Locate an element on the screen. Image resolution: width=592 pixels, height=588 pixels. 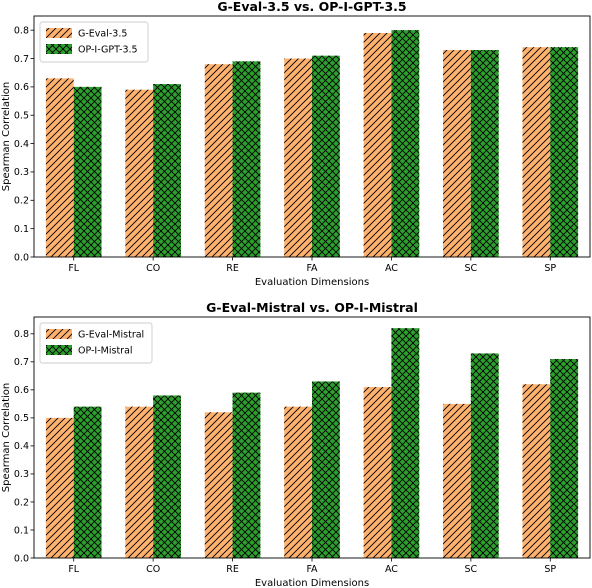
bar-g-eval-3-5-sp is located at coordinates (536, 152).